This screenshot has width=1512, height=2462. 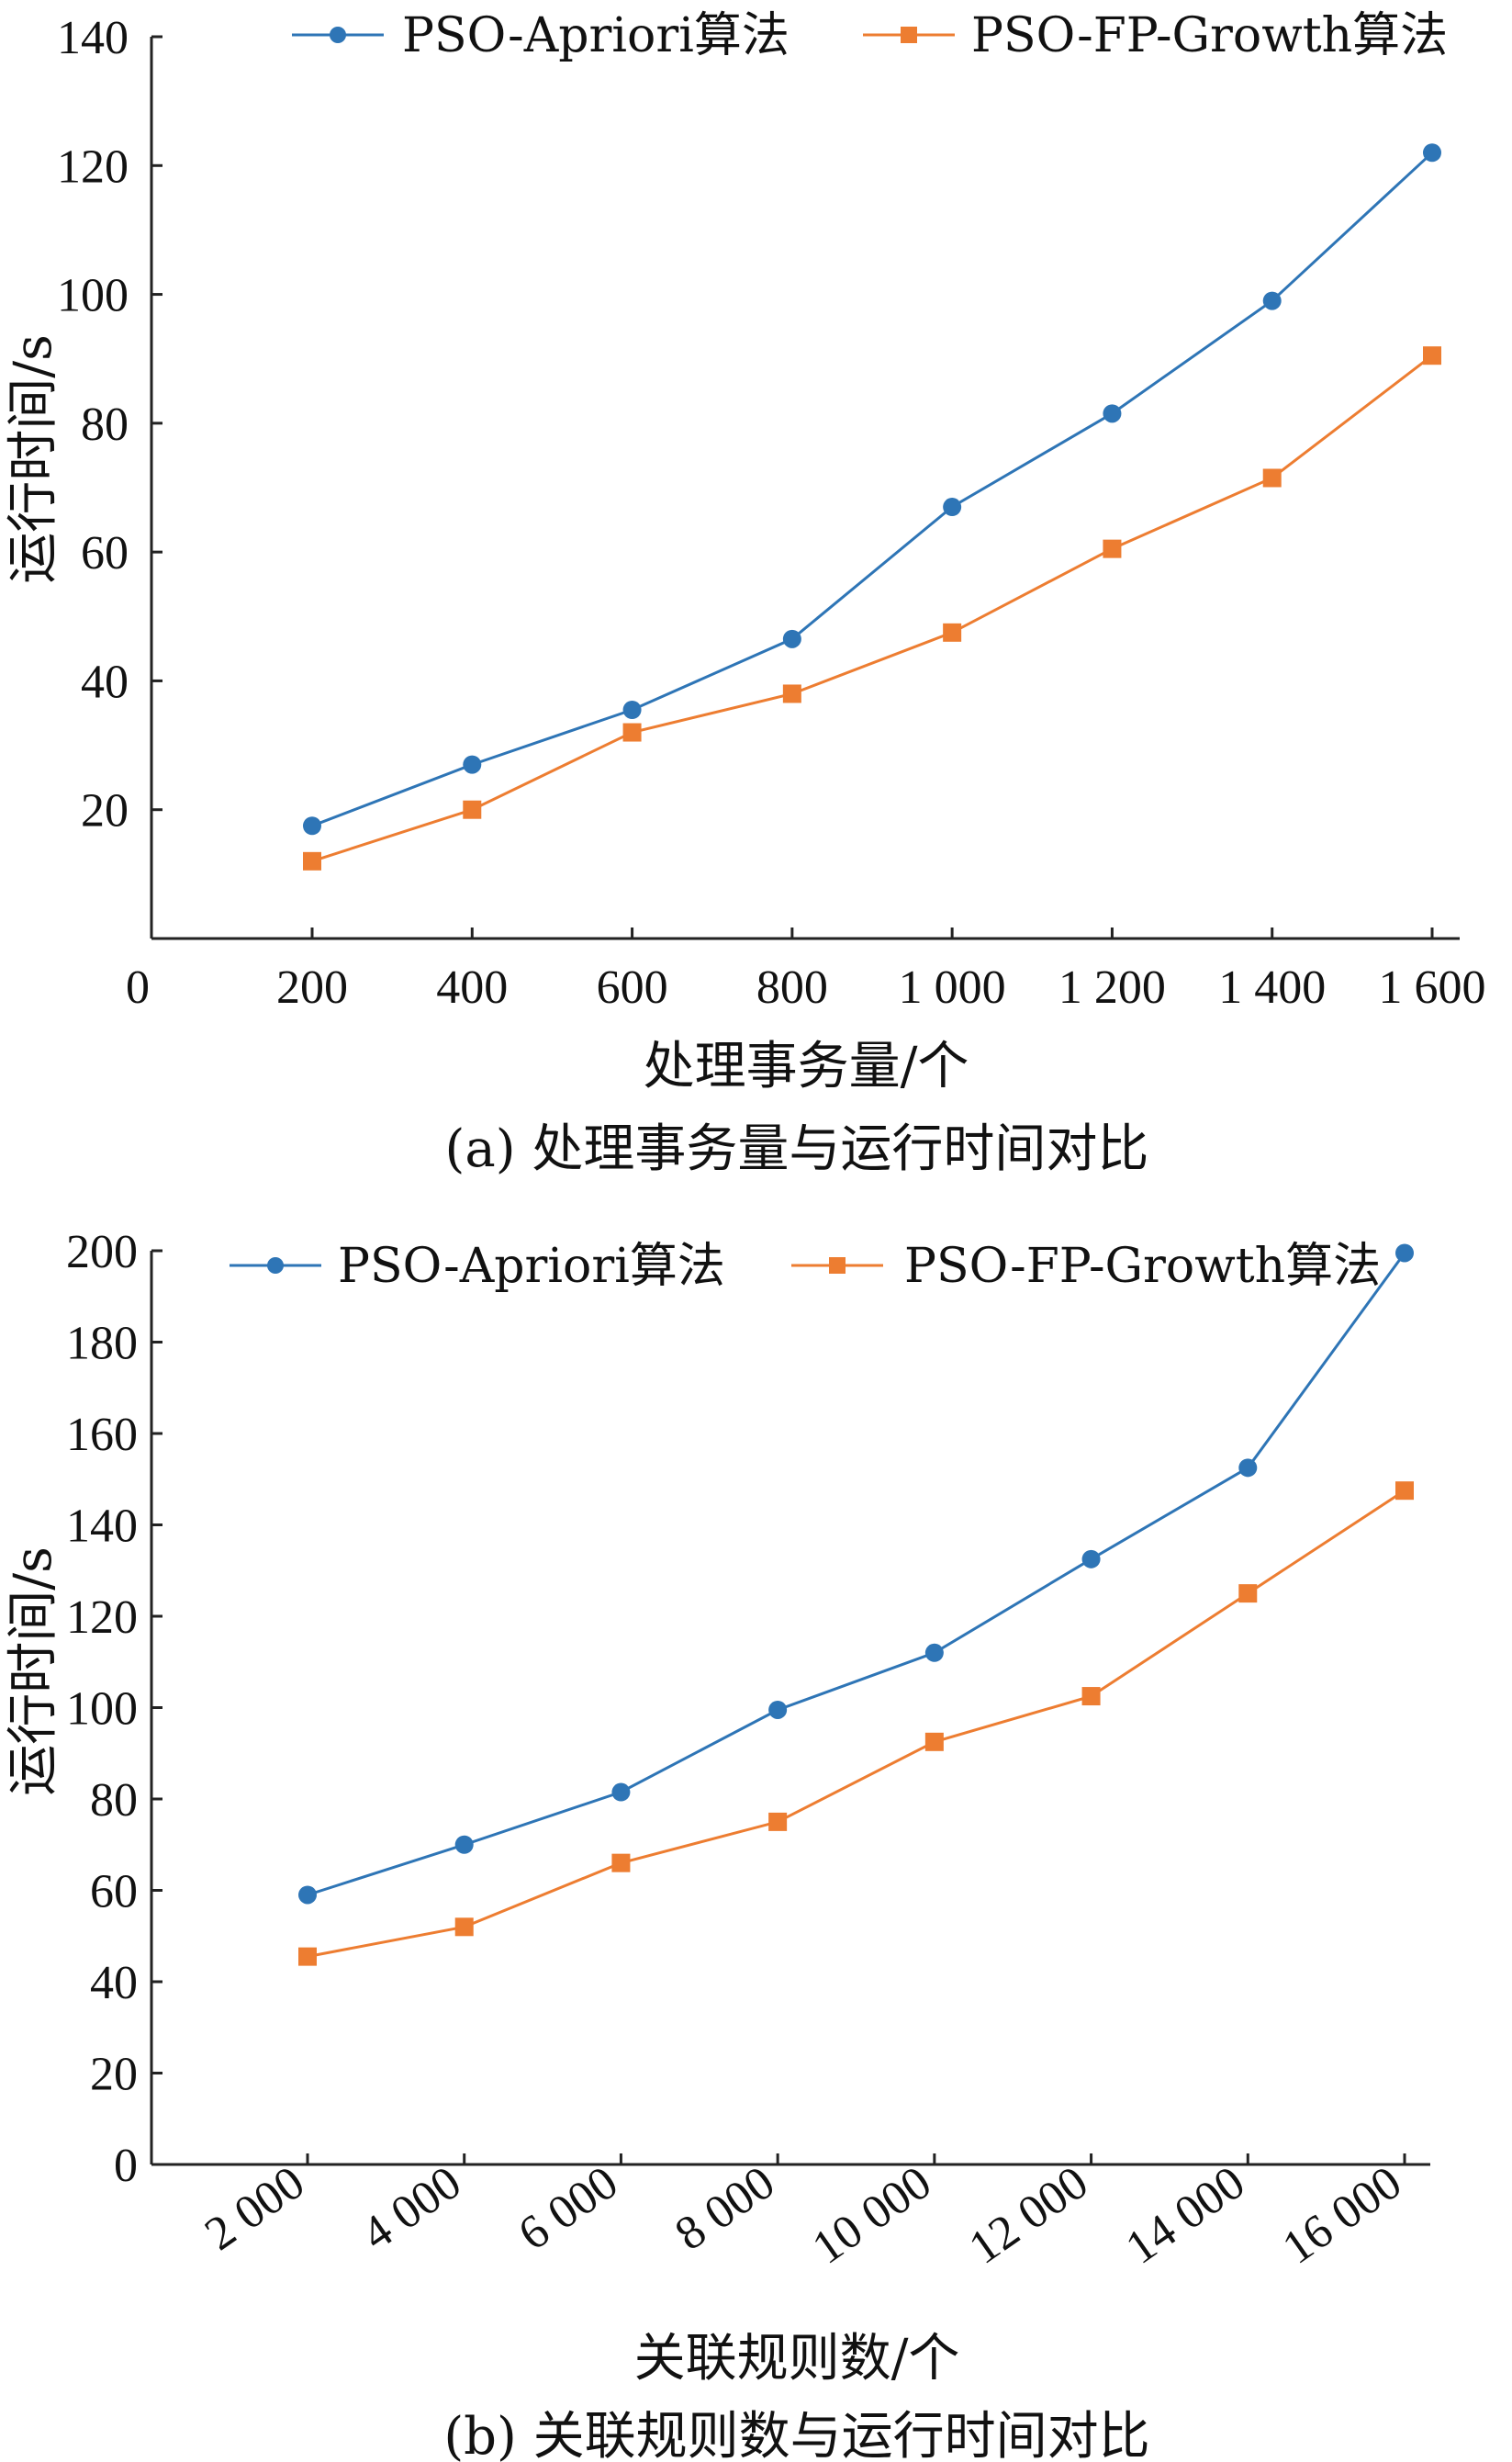 I want to click on y-tick-label: 160, so click(x=102, y=1435).